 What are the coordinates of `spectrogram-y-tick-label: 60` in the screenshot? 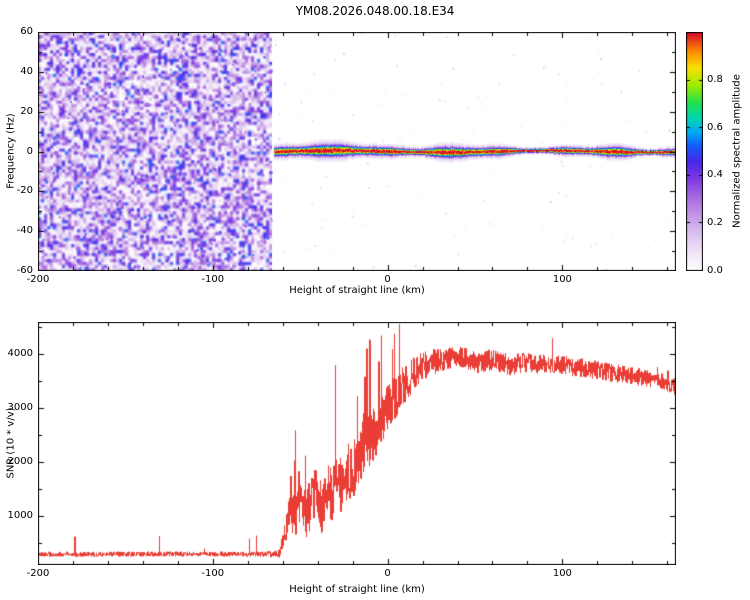 It's located at (26, 31).